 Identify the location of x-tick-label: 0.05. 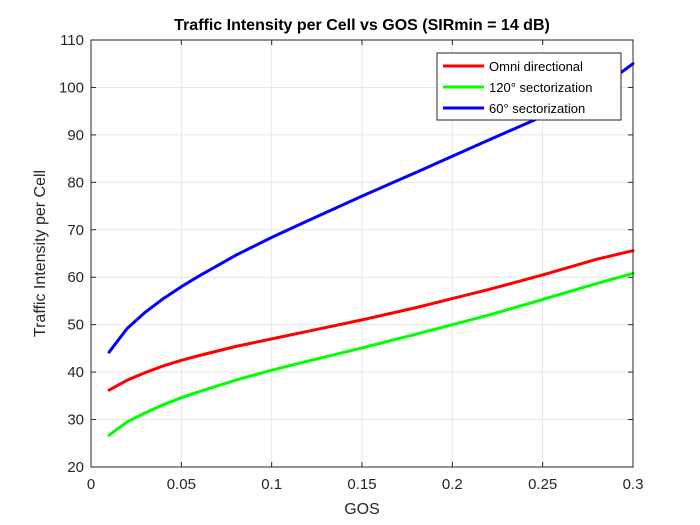
(181, 484).